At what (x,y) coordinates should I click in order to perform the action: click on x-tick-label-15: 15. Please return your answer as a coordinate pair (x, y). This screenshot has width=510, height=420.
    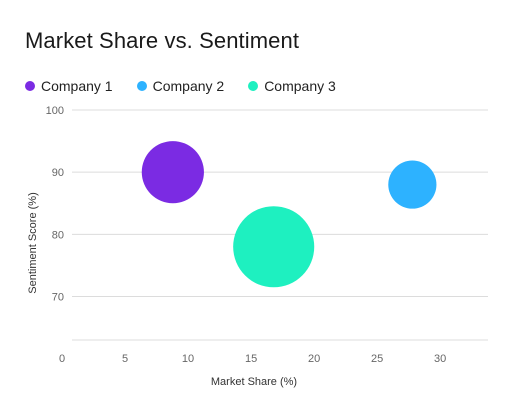
    Looking at the image, I should click on (251, 359).